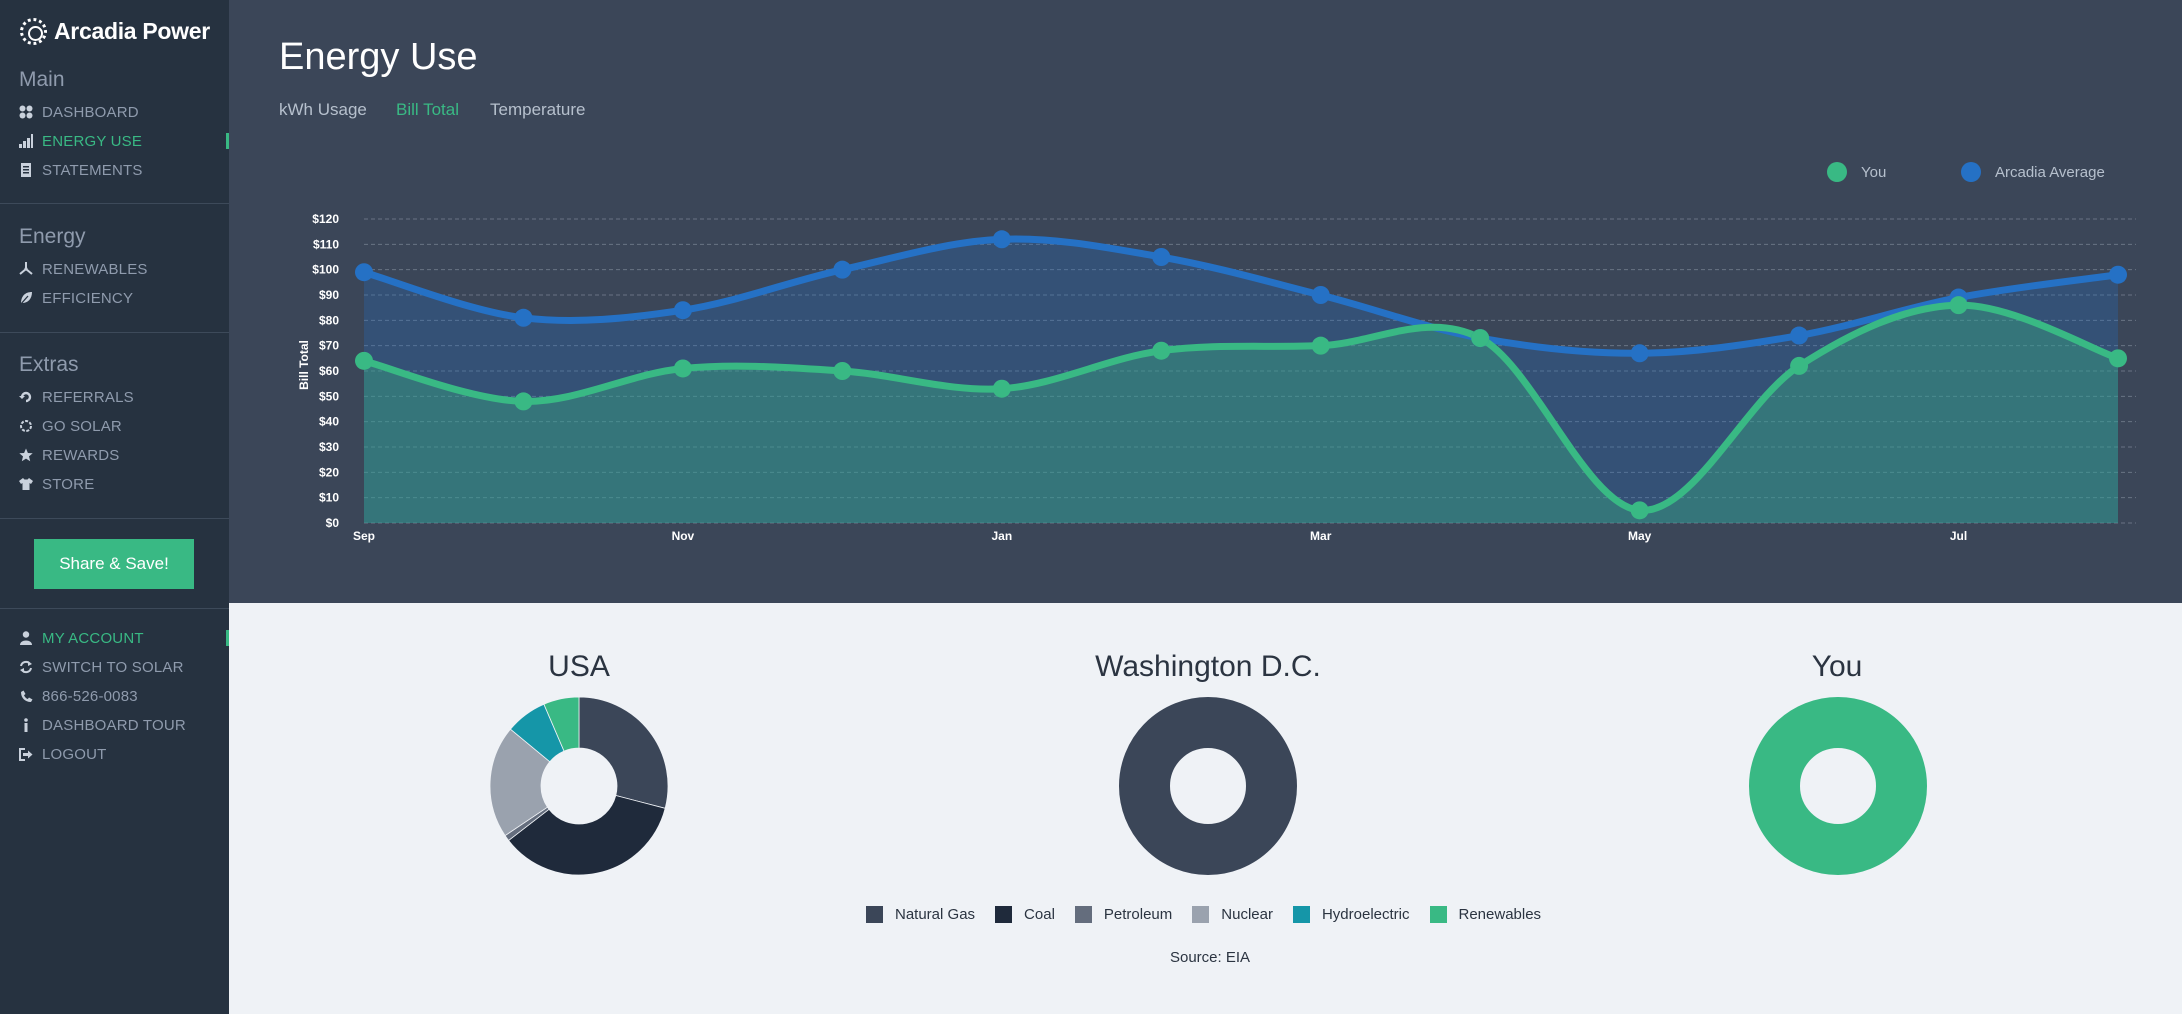  I want to click on sidebar-item-store: STORE, so click(124, 484).